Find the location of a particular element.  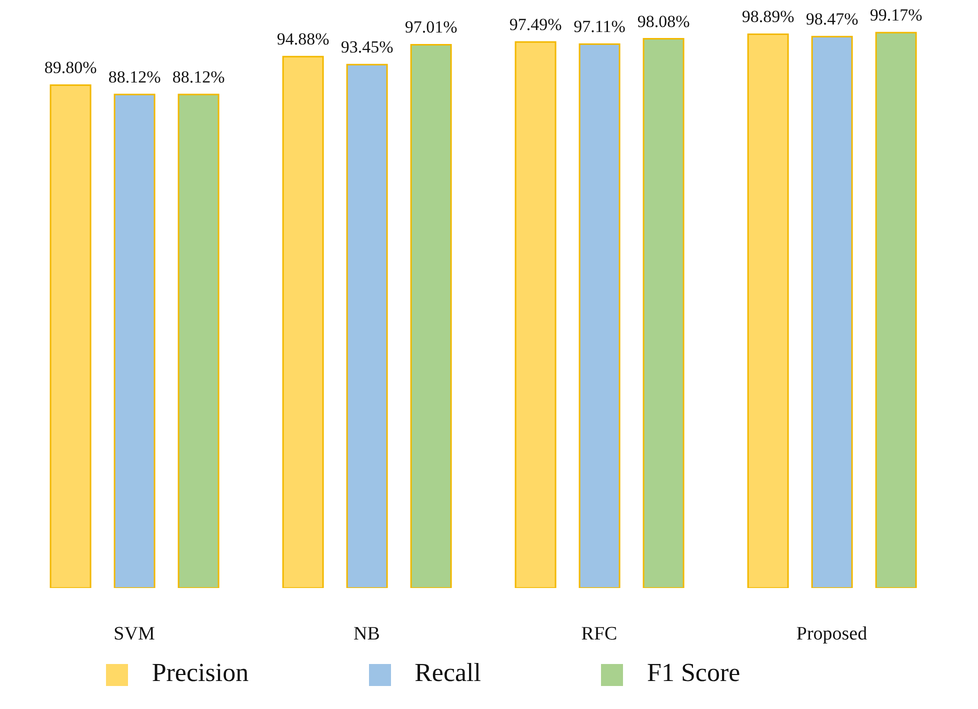

x-tick-label: RFC is located at coordinates (599, 633).